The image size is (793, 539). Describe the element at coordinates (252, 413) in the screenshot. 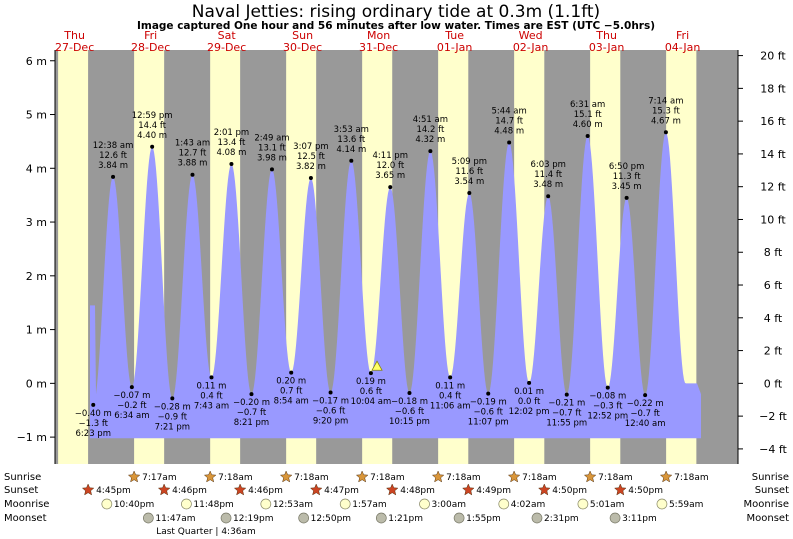

I see `tide-ft-8: −0.7 ft` at that location.